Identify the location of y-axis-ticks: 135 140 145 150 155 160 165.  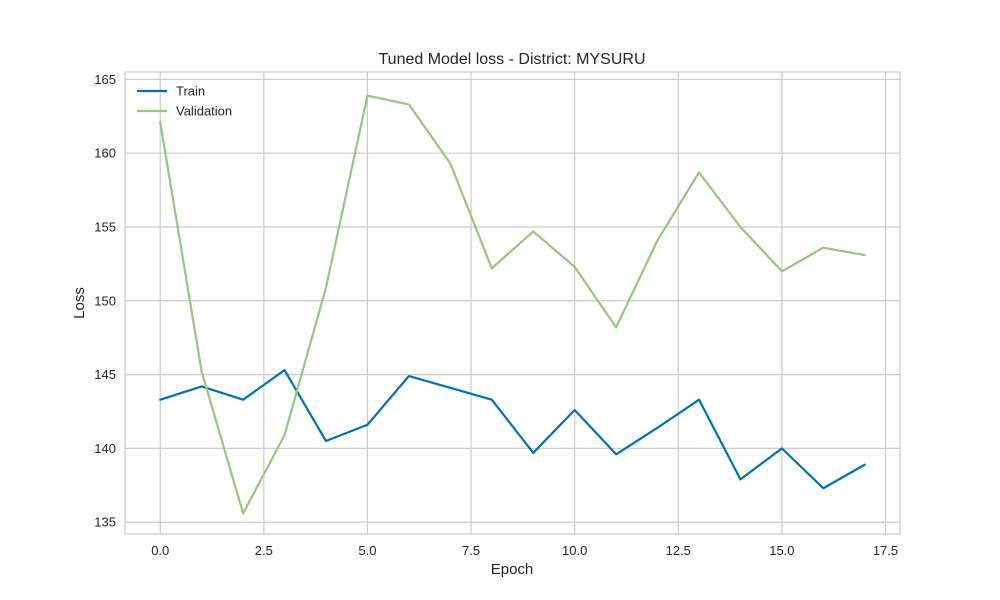
(105, 301).